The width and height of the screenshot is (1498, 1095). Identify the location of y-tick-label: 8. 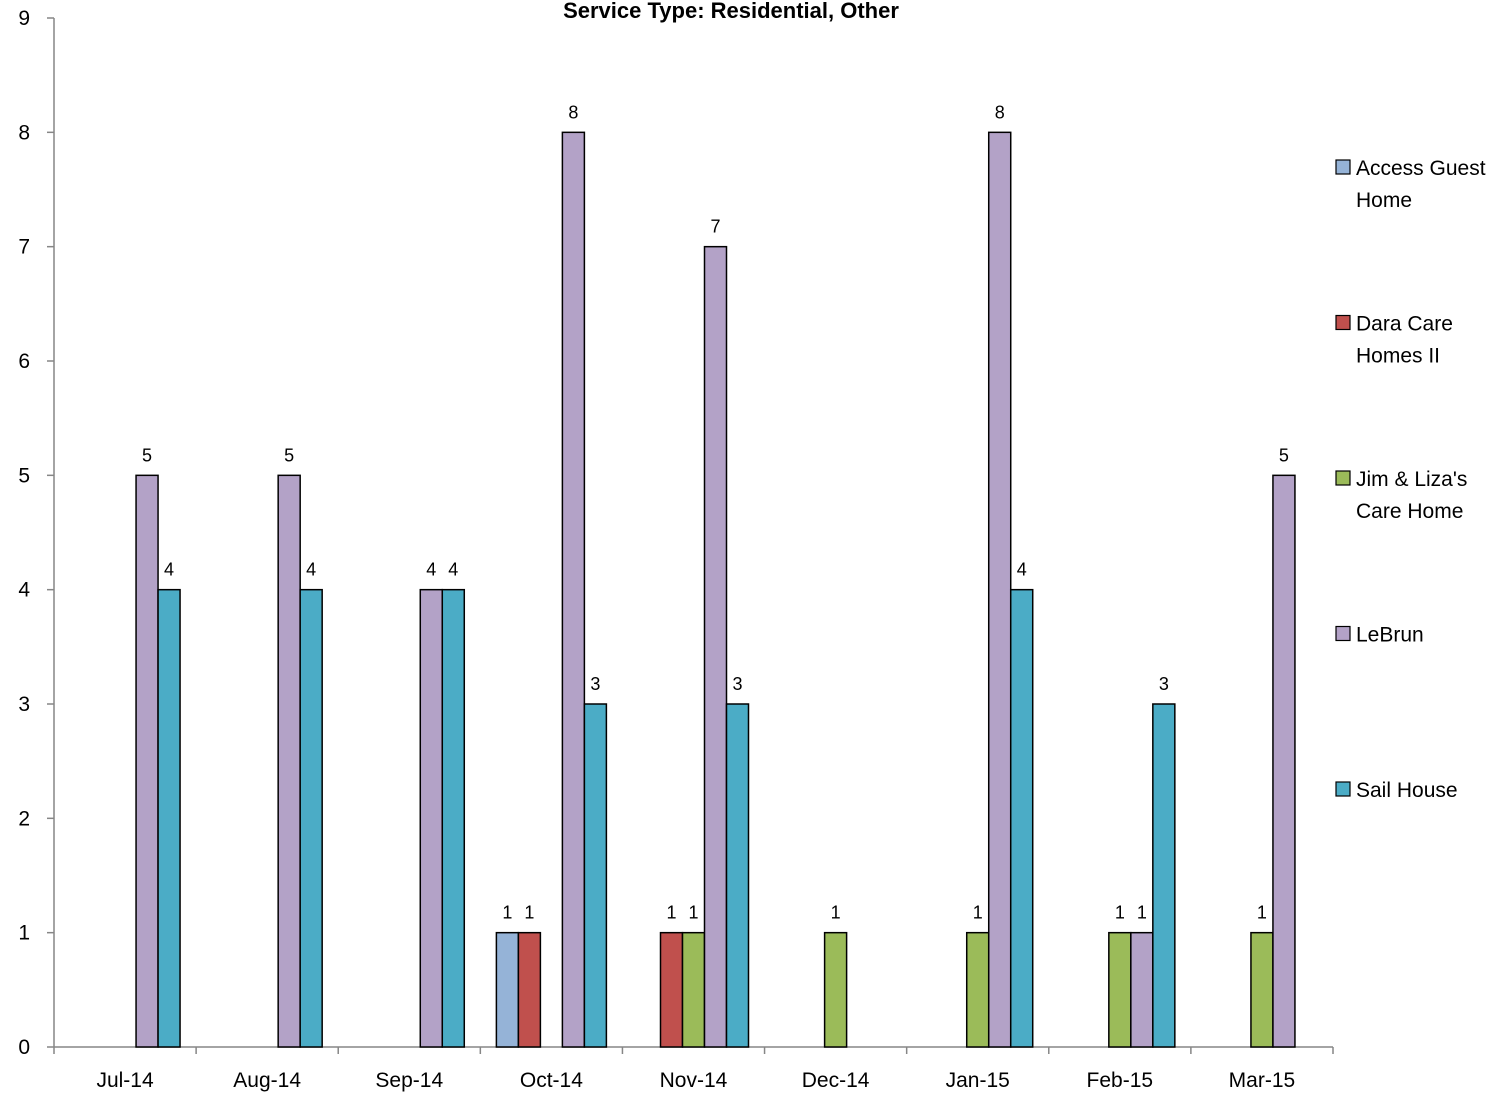
(24, 132).